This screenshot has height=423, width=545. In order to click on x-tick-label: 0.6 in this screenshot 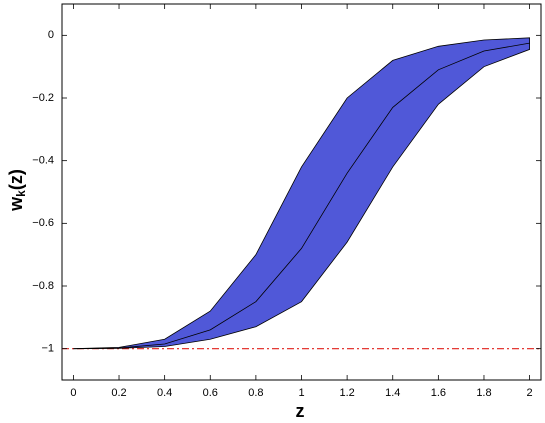, I will do `click(210, 393)`.